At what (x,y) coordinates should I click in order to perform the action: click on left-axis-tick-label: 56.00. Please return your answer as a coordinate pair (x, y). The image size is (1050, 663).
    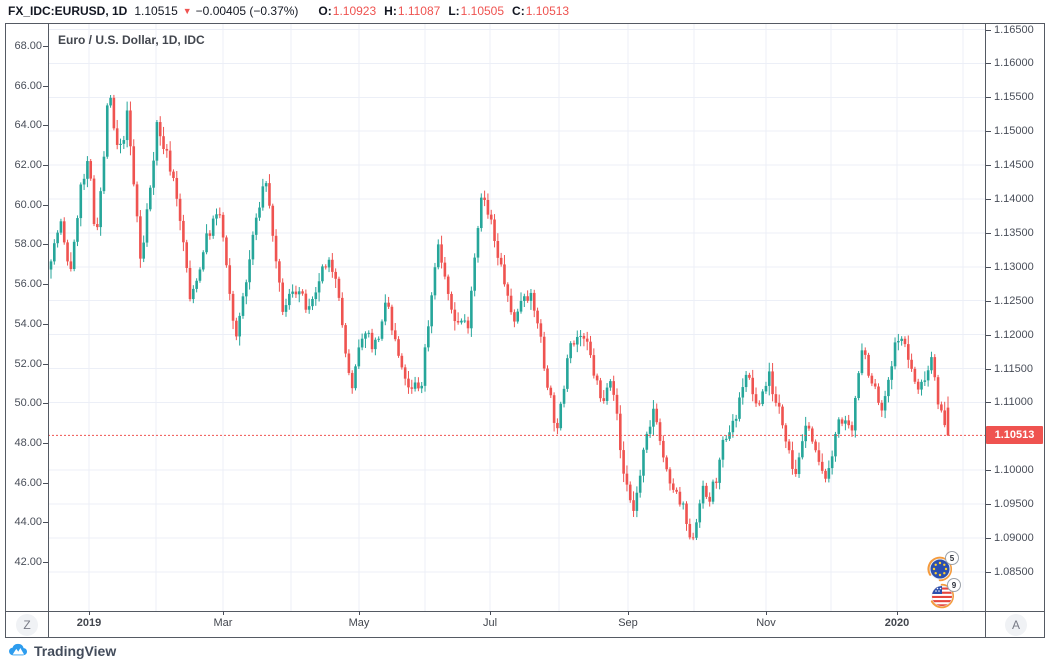
    Looking at the image, I should click on (28, 284).